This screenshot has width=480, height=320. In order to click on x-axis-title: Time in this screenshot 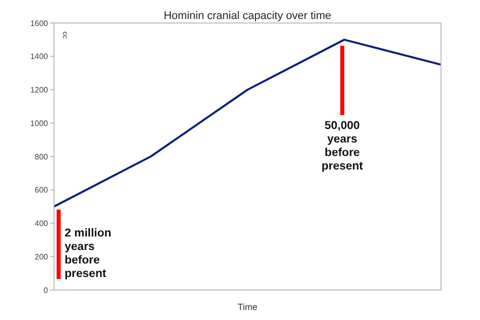, I will do `click(248, 307)`.